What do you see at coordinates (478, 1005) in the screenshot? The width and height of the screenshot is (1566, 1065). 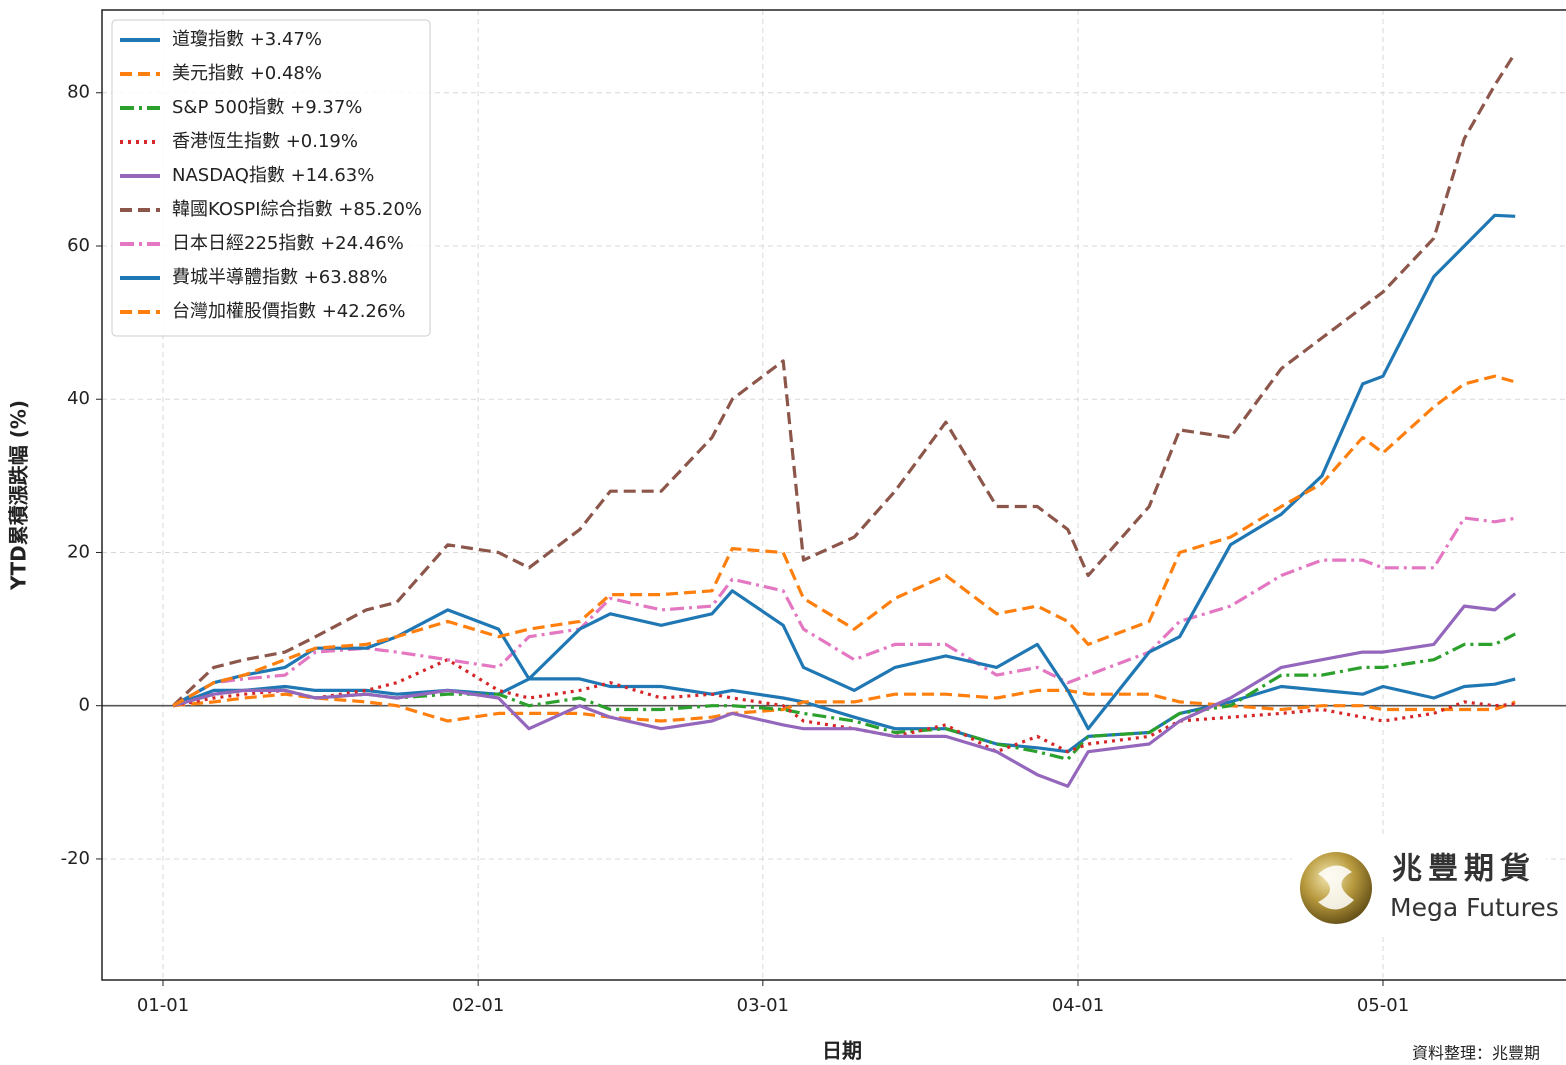 I see `x-tick-label: 02-01` at bounding box center [478, 1005].